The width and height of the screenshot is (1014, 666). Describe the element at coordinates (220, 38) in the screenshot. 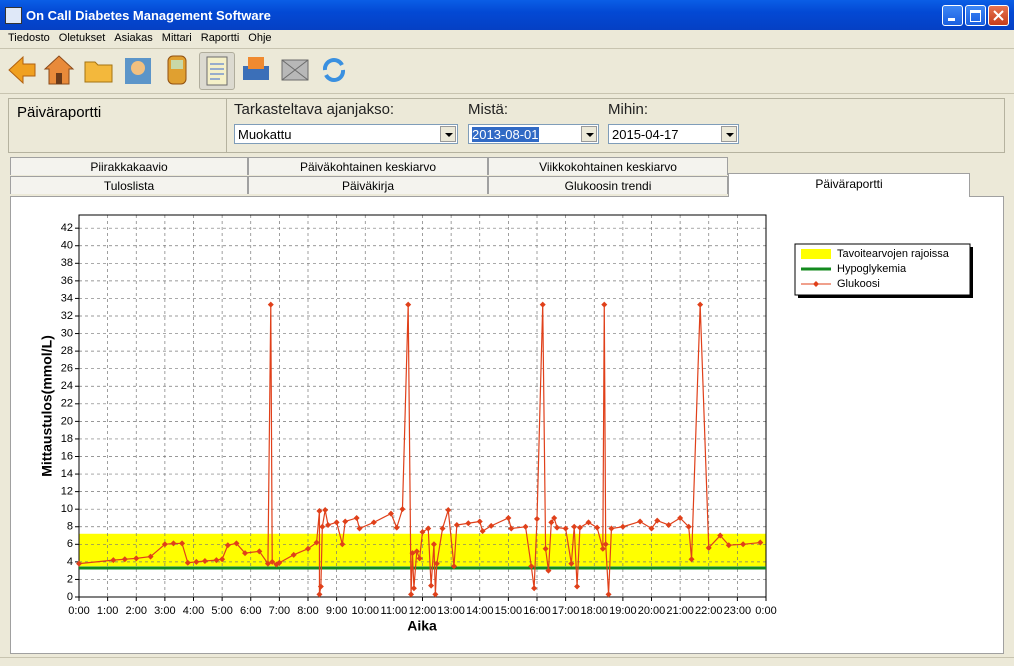

I see `menu-item: Raportti` at that location.